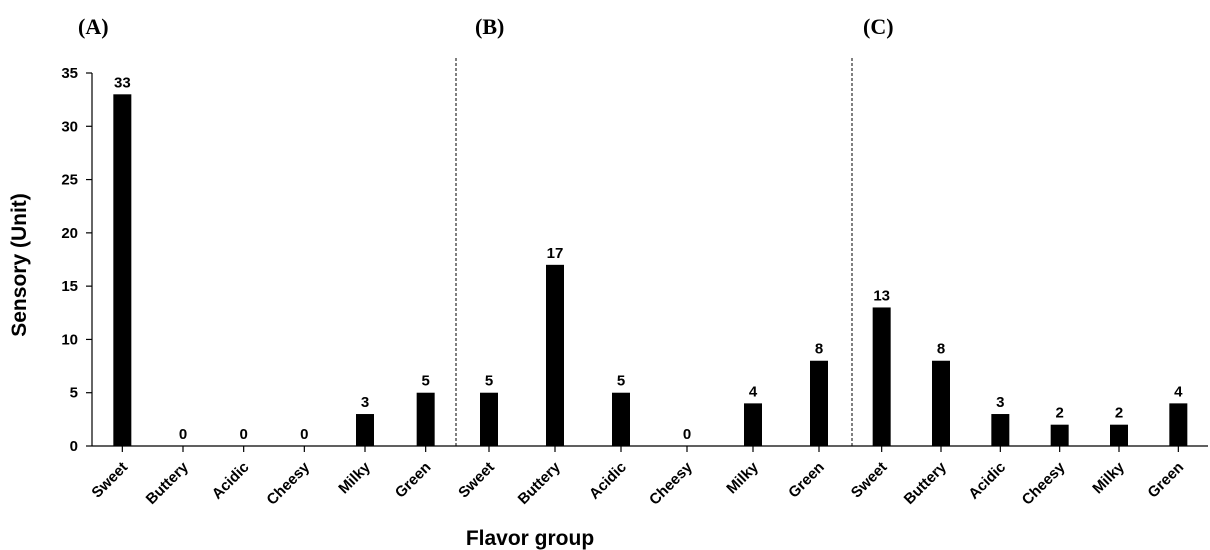 The width and height of the screenshot is (1210, 550). Describe the element at coordinates (69, 233) in the screenshot. I see `y-tick-label: 20` at that location.